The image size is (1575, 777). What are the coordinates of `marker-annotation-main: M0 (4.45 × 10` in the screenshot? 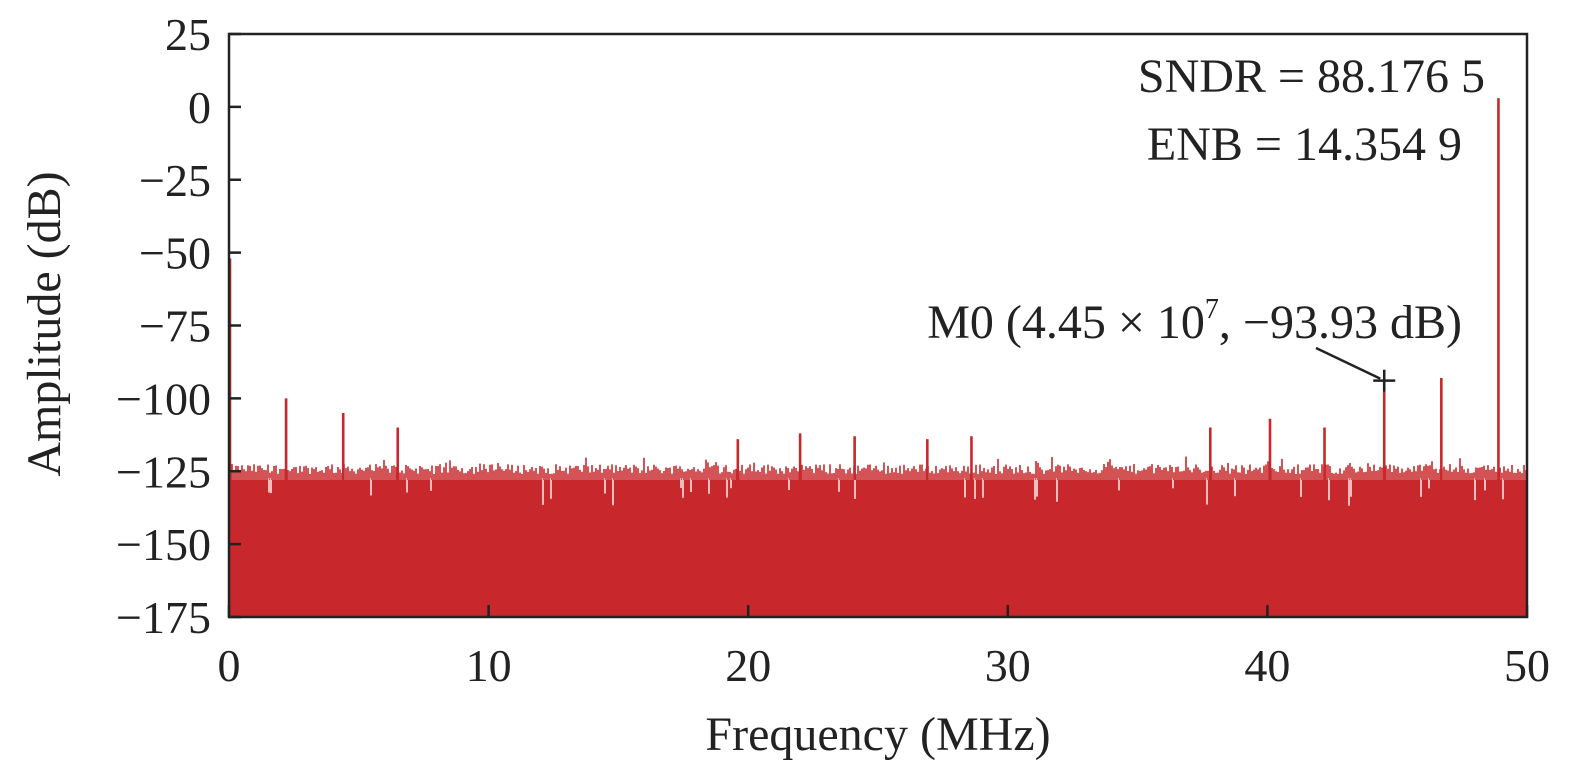 It's located at (1066, 322).